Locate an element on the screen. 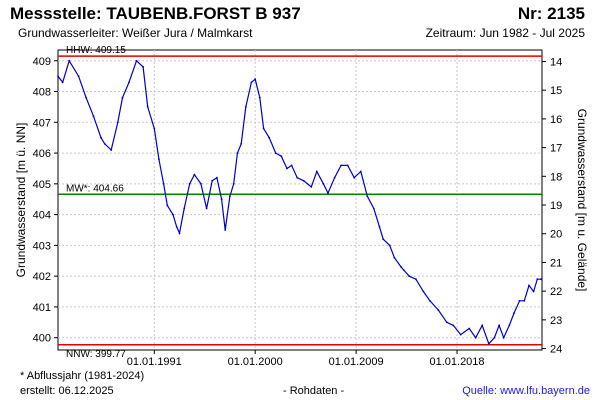 This screenshot has width=600, height=400. left-tick-label: 400 is located at coordinates (42, 339).